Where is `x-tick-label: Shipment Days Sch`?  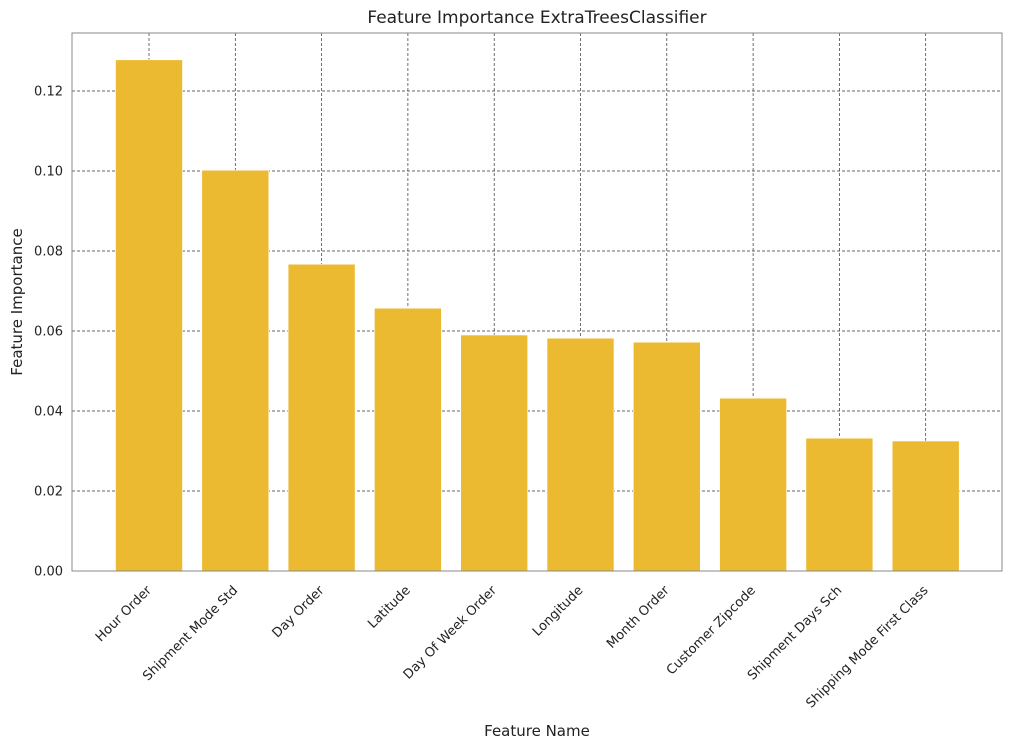 x-tick-label: Shipment Days Sch is located at coordinates (795, 633).